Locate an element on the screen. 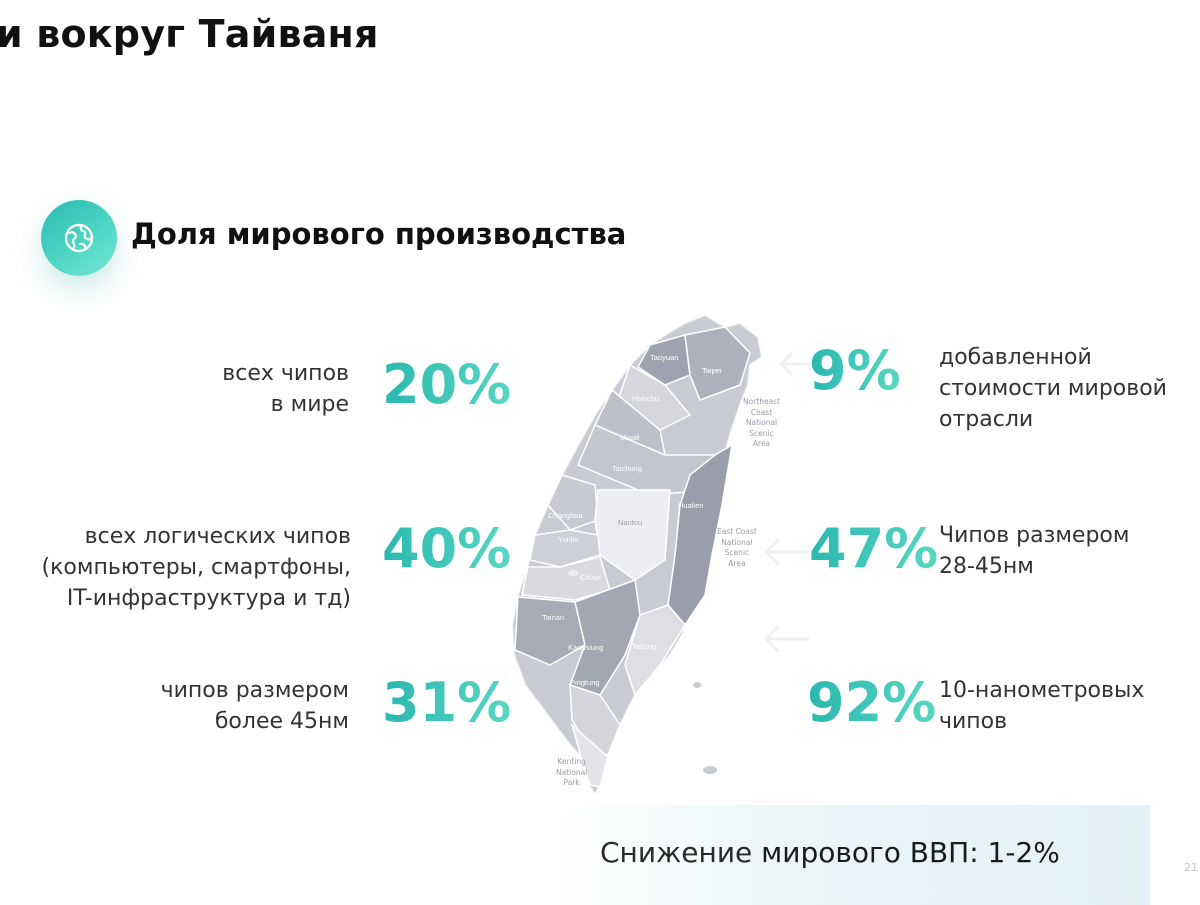  stat-label-all-chips: всех чипов в мире is located at coordinates (285, 389).